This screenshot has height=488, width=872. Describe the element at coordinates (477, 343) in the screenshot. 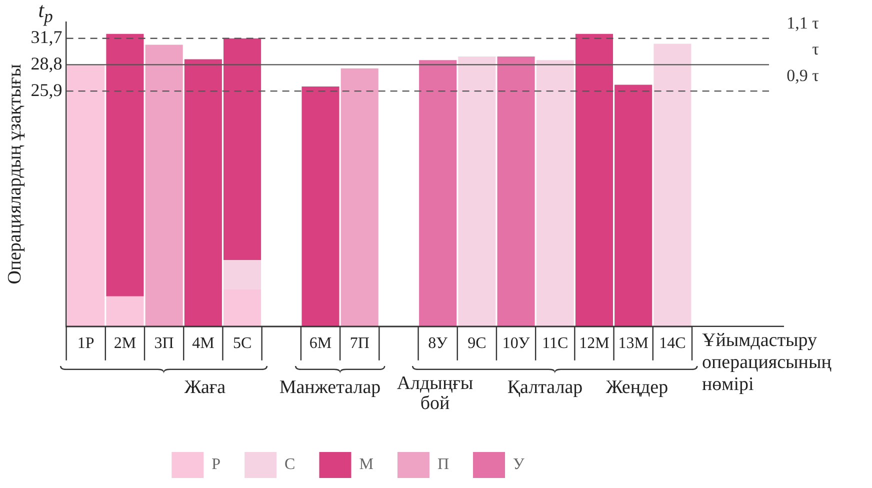

I see `x-tick-label: 9С` at that location.